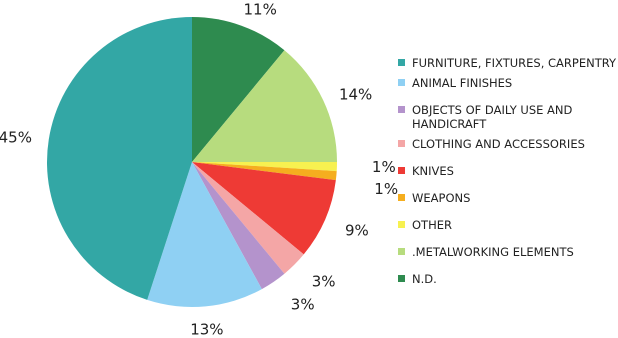 The width and height of the screenshot is (618, 338). I want to click on pie-slice-animal-finishes, so click(204, 234).